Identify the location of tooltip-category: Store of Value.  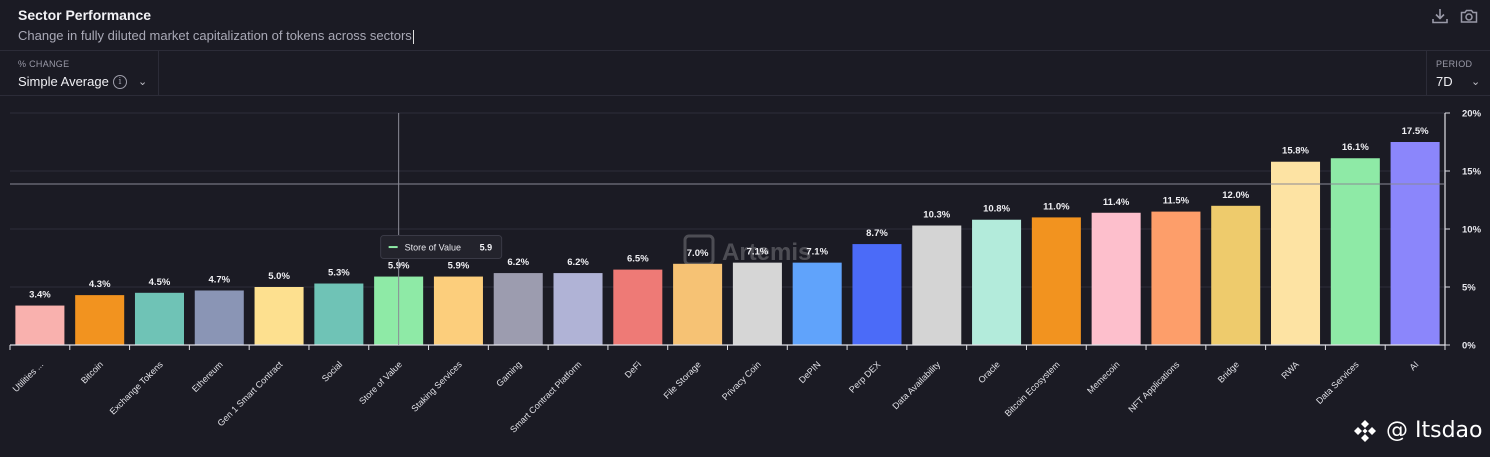
(433, 248).